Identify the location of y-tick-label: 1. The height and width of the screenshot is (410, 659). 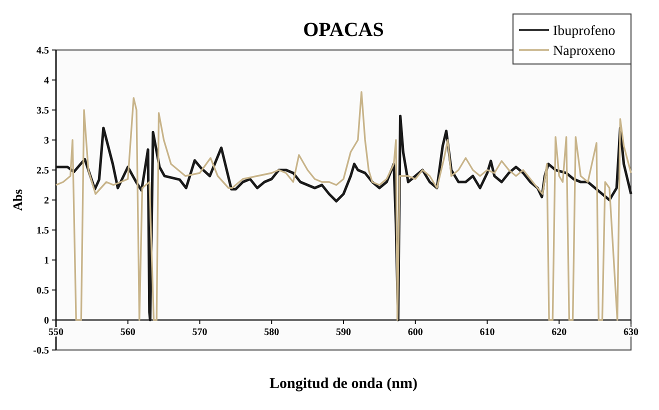
(46, 261).